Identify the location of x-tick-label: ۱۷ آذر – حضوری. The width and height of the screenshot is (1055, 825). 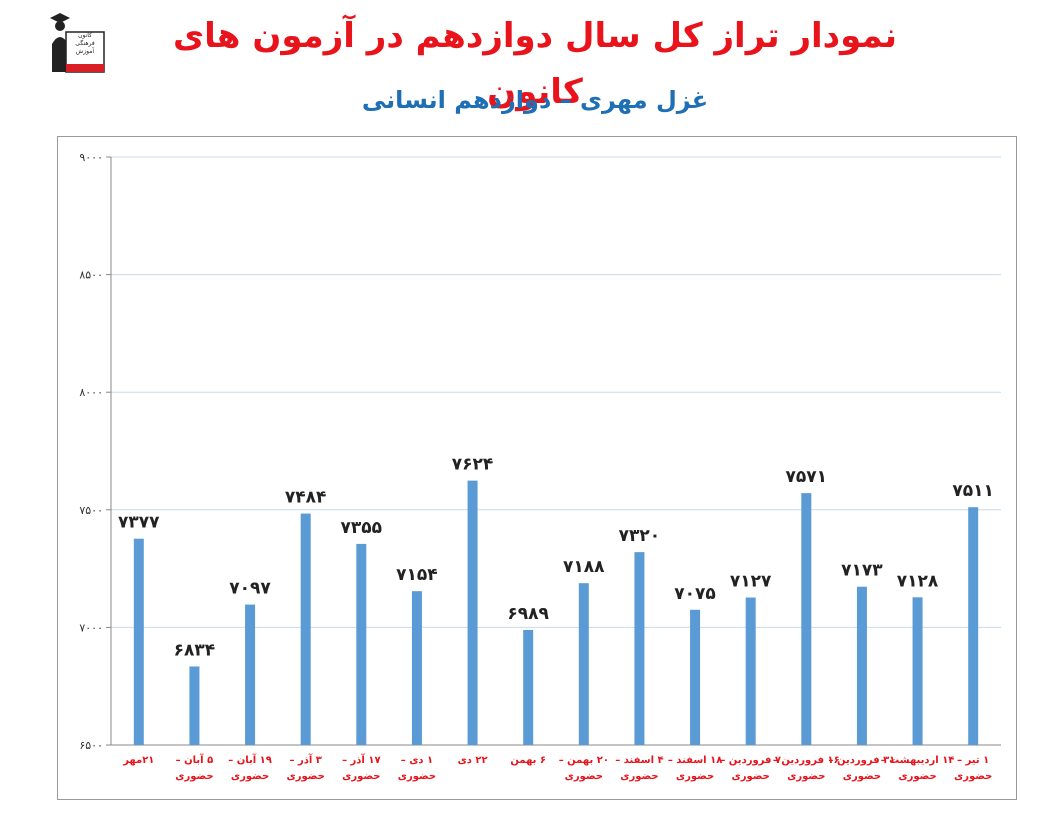
(361, 767).